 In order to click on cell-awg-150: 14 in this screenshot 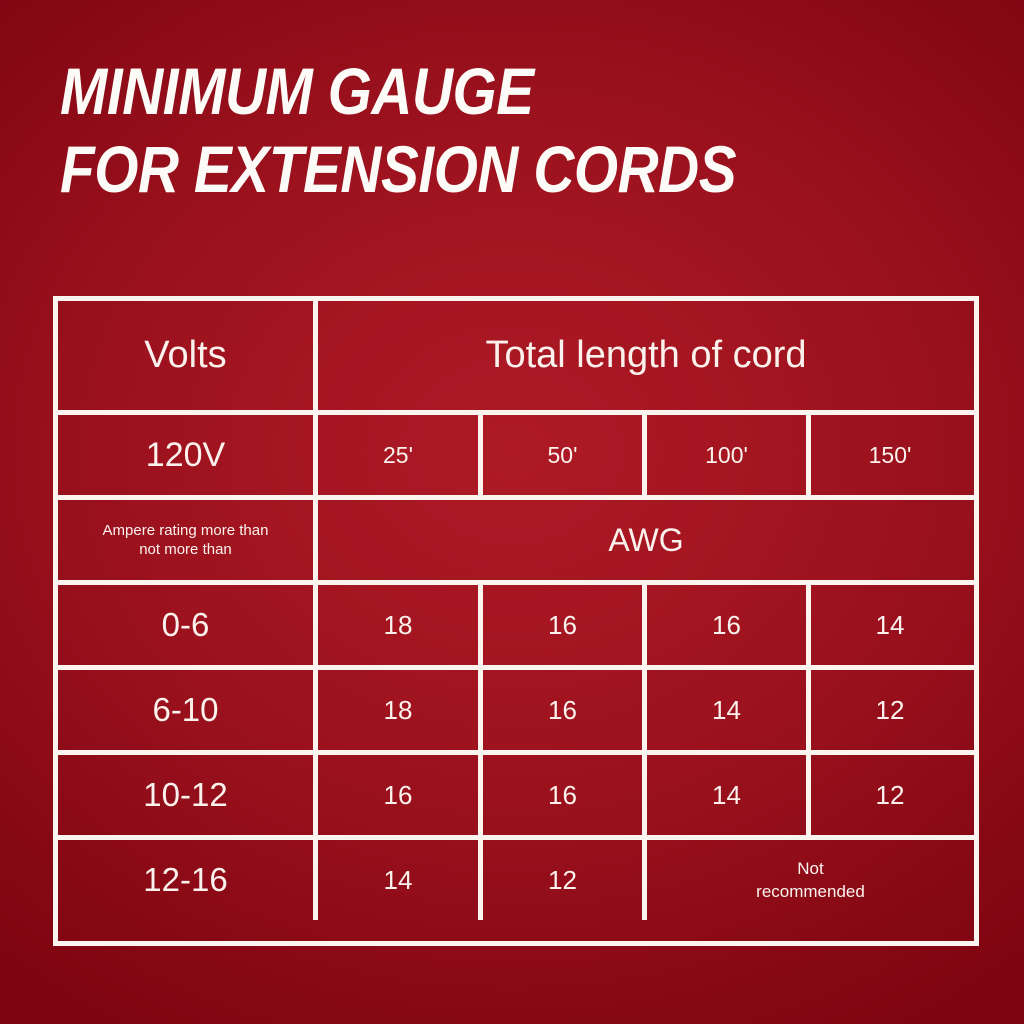, I will do `click(887, 625)`.